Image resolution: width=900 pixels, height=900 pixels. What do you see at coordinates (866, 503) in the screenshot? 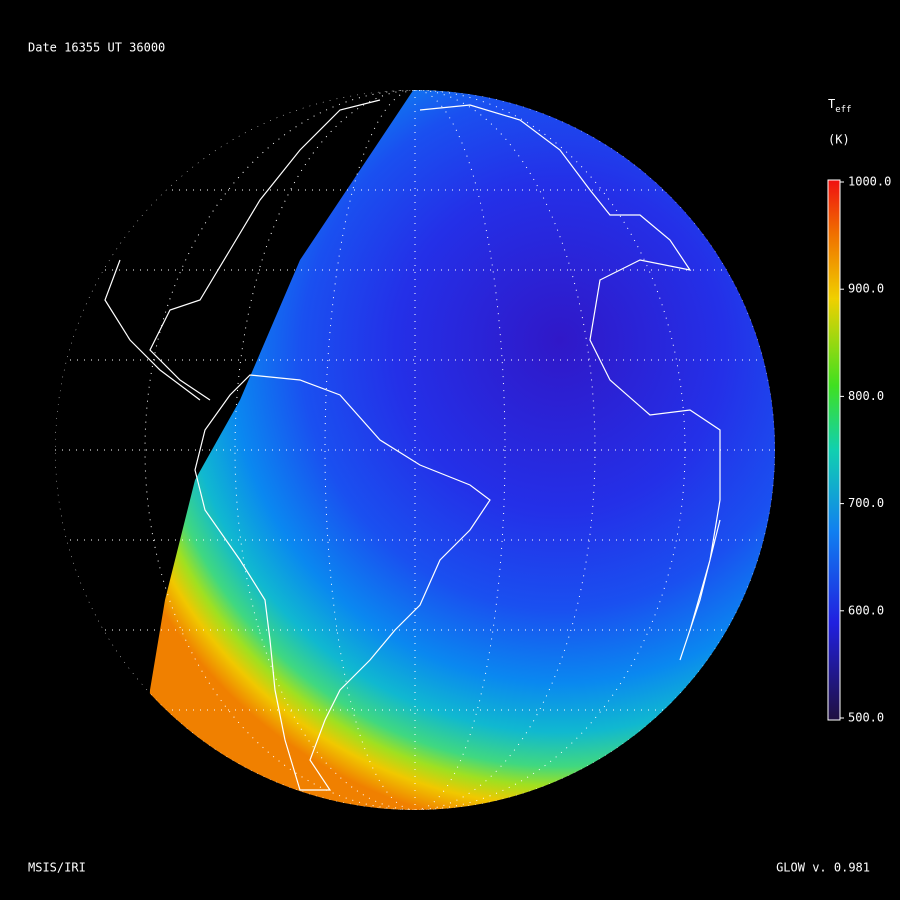
I see `tick-label: 700.0` at bounding box center [866, 503].